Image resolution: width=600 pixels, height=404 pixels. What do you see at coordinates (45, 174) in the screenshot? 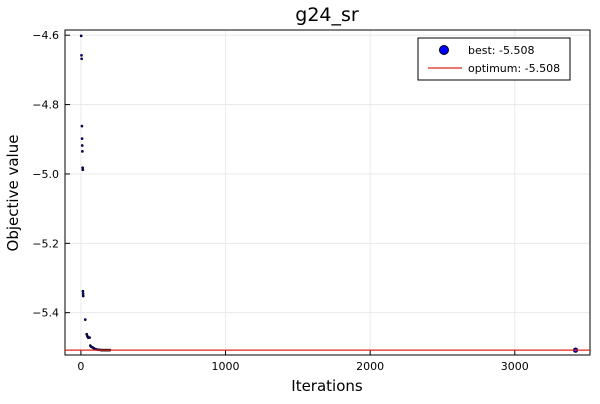
I see `y-tick-label: −5.0` at bounding box center [45, 174].